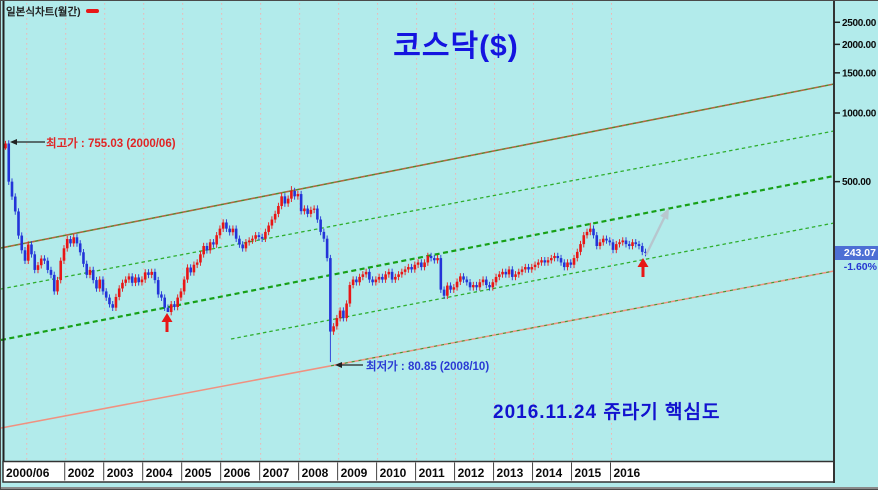 The height and width of the screenshot is (490, 878). Describe the element at coordinates (471, 473) in the screenshot. I see `date-axis-label: 2012` at that location.